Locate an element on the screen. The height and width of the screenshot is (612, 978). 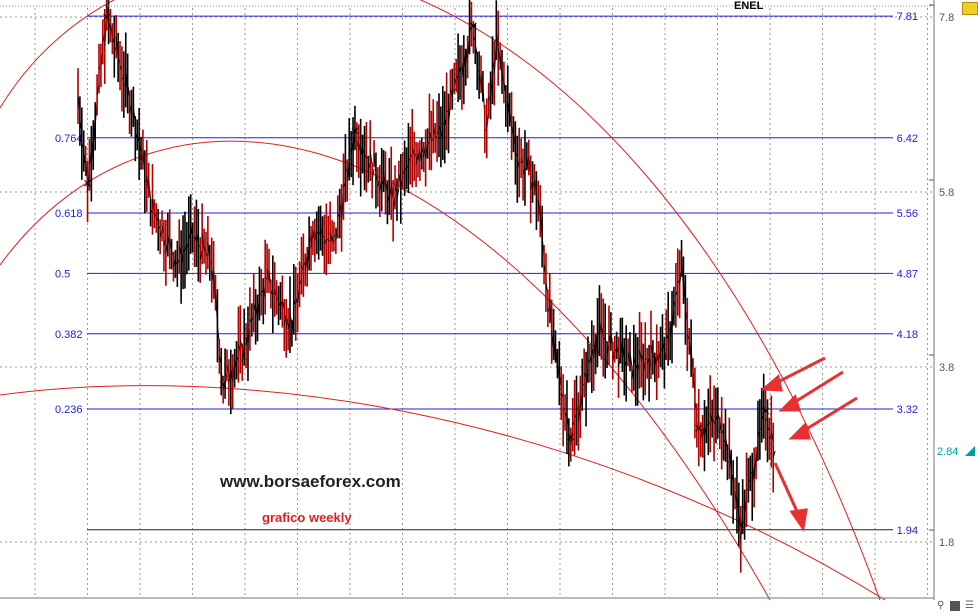
fib-ratio-label: 0.382 is located at coordinates (69, 335).